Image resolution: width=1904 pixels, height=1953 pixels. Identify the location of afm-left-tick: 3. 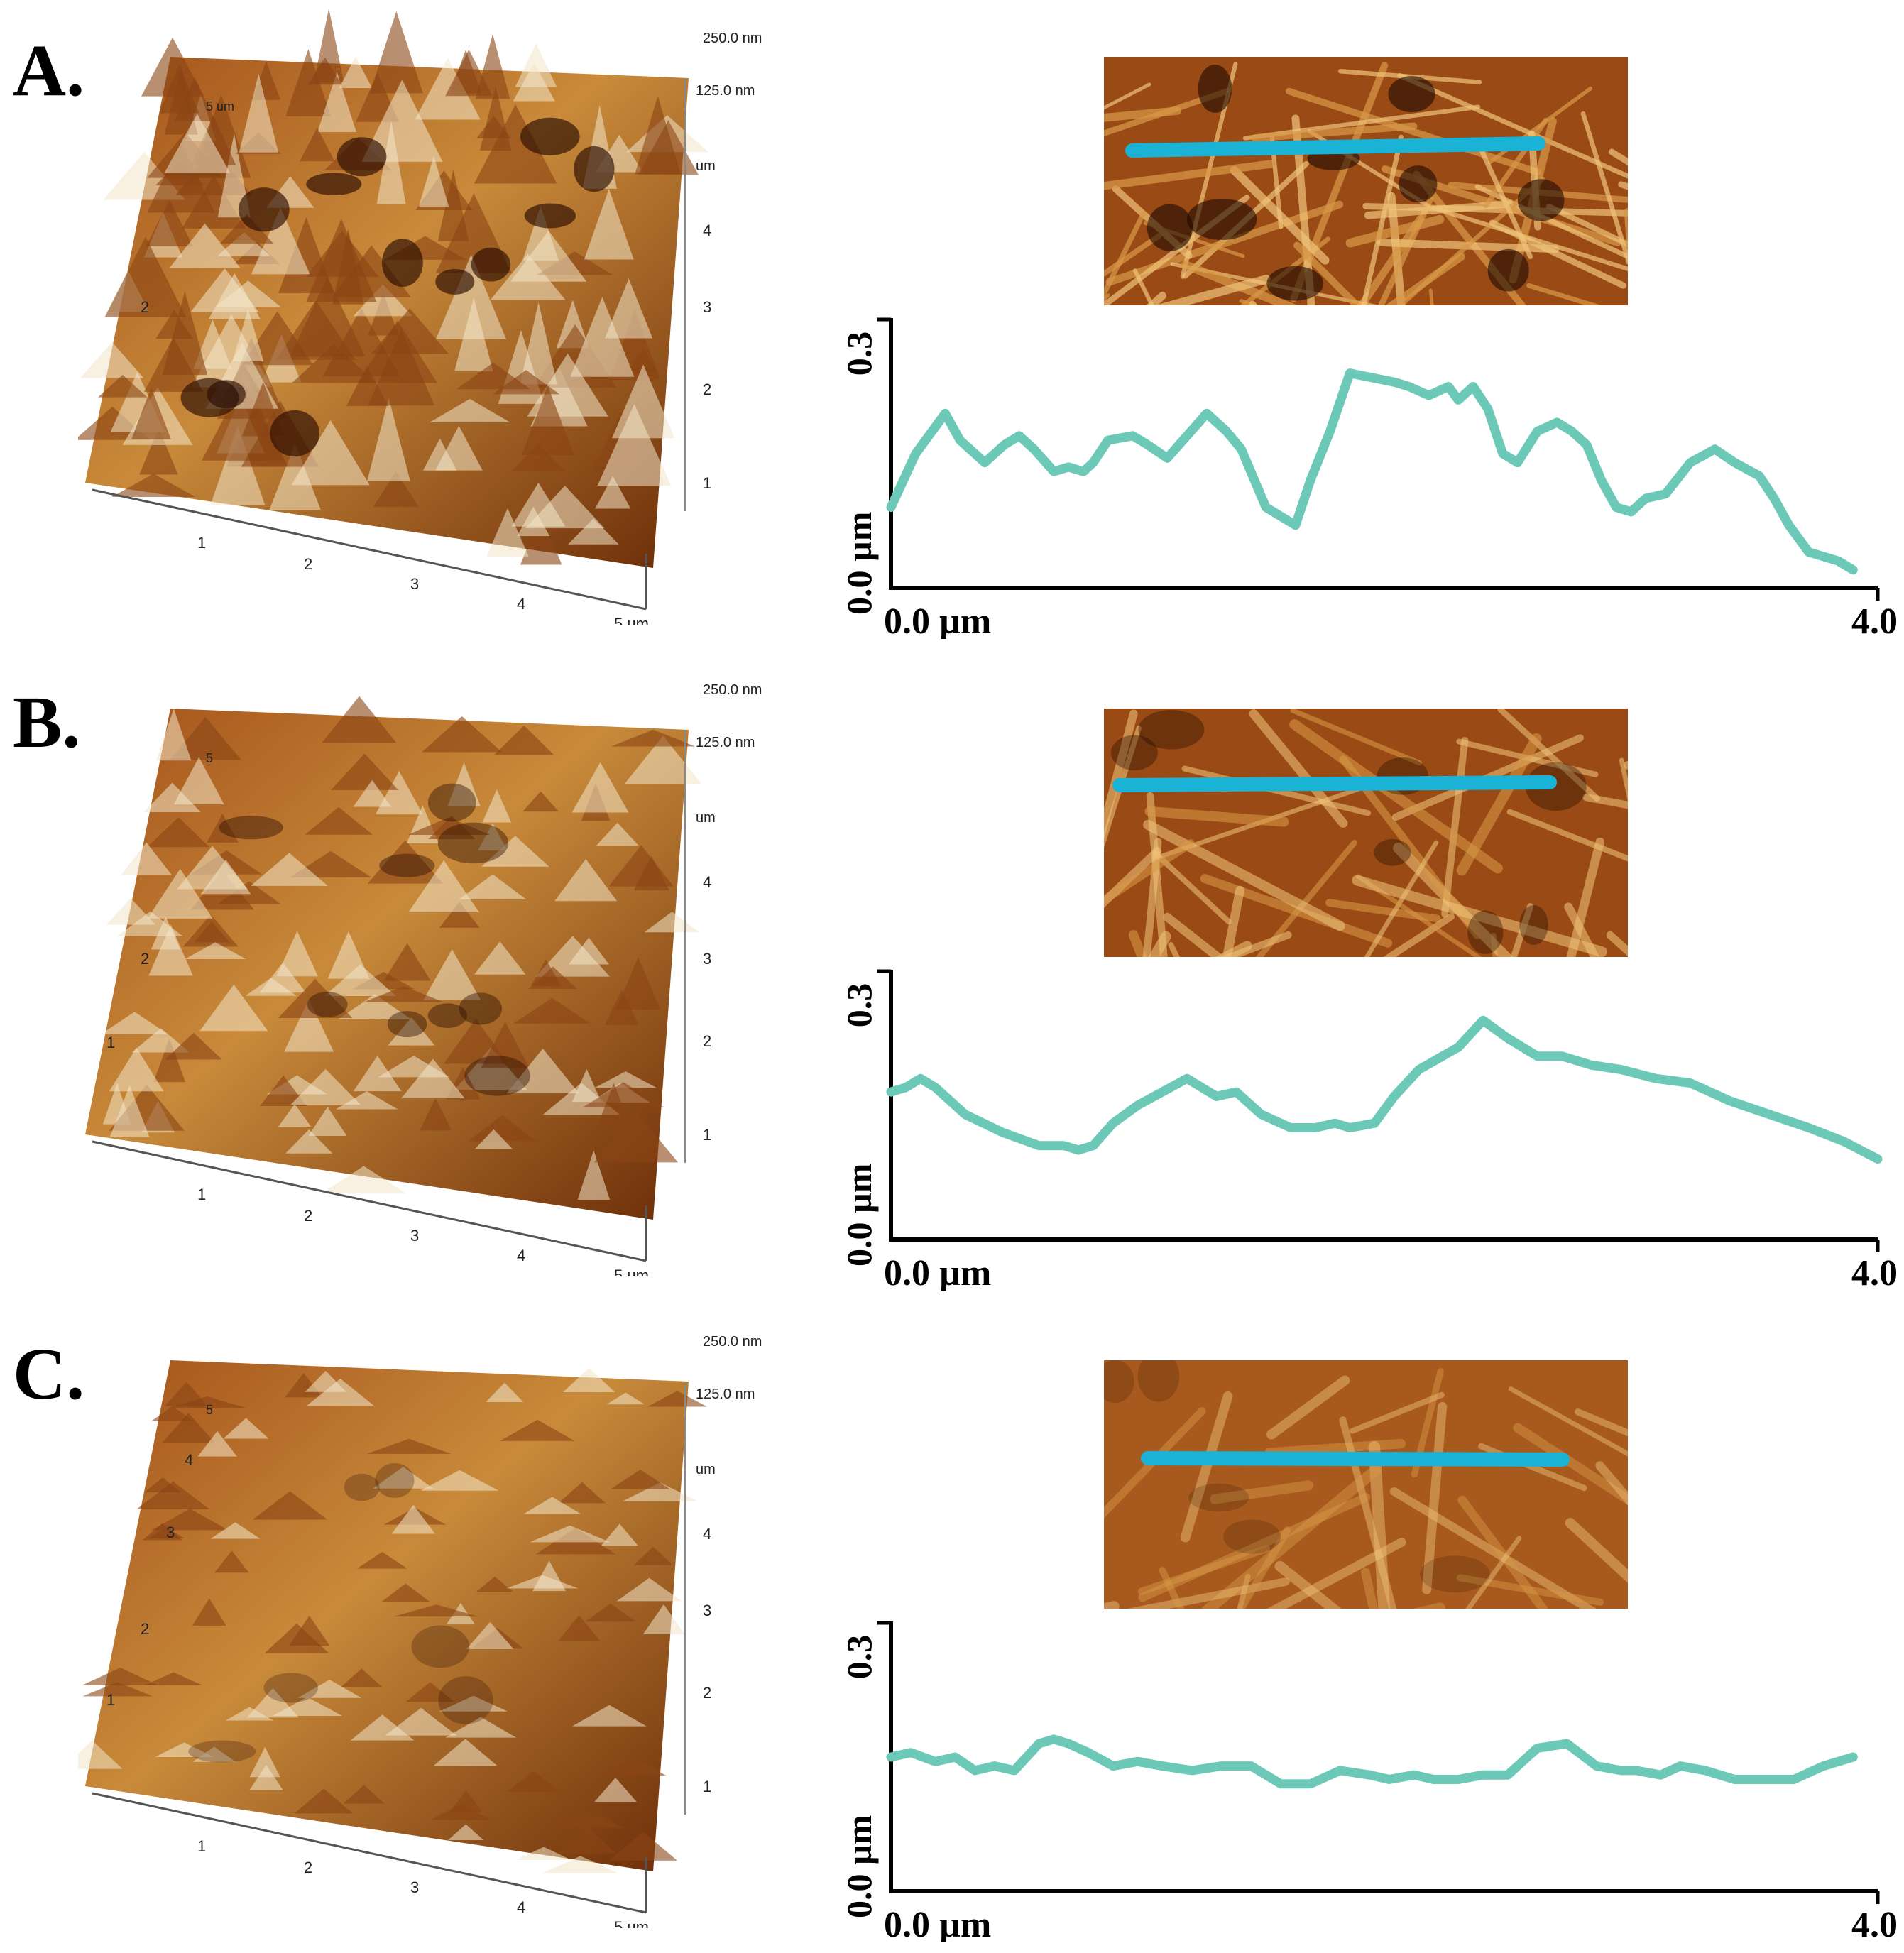
(171, 1532).